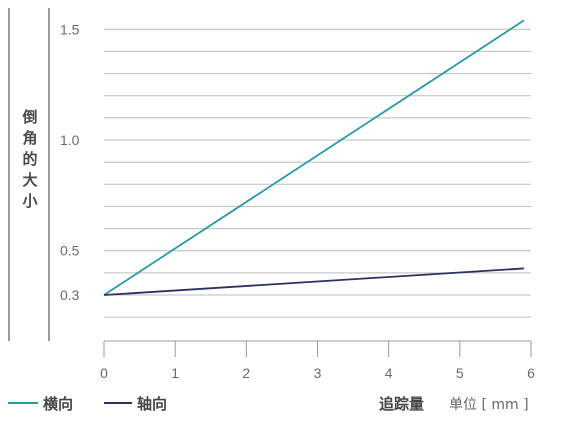 The height and width of the screenshot is (422, 568). What do you see at coordinates (70, 140) in the screenshot?
I see `y-tick-label: 1.0` at bounding box center [70, 140].